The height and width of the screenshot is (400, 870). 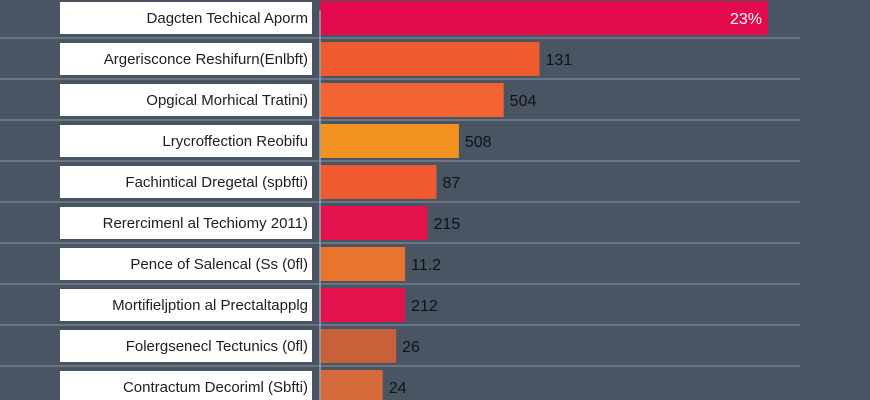 What do you see at coordinates (424, 306) in the screenshot?
I see `value-label: 212` at bounding box center [424, 306].